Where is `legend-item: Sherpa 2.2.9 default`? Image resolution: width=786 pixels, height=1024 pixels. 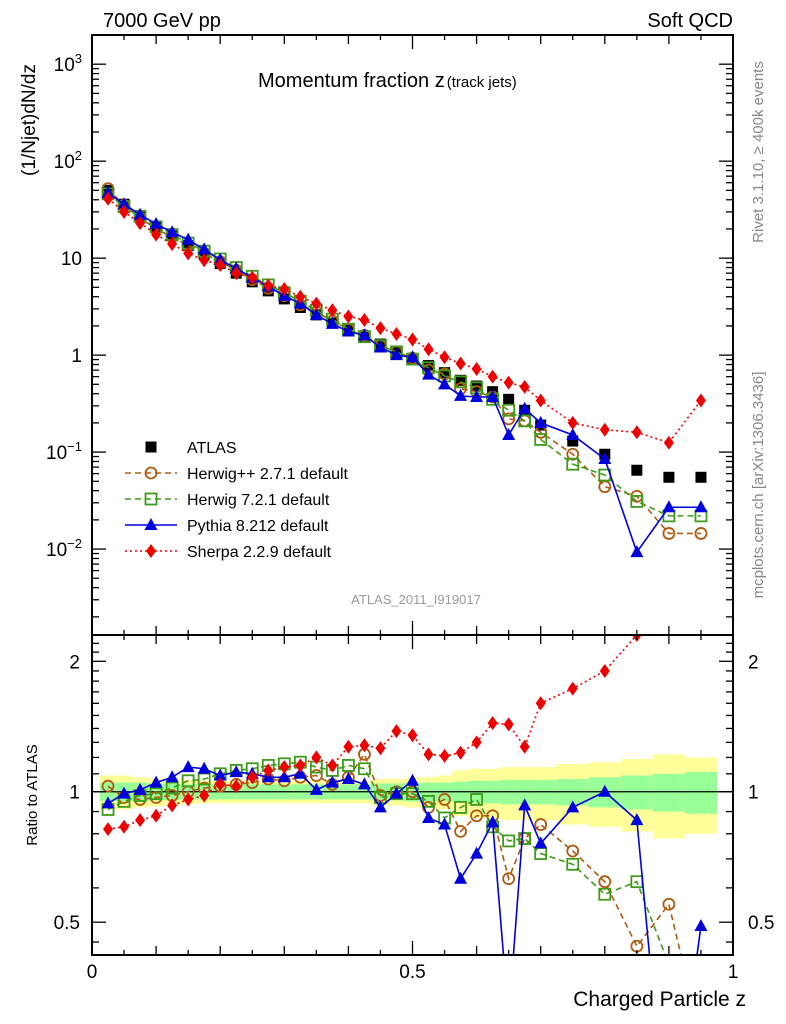
legend-item: Sherpa 2.2.9 default is located at coordinates (228, 552).